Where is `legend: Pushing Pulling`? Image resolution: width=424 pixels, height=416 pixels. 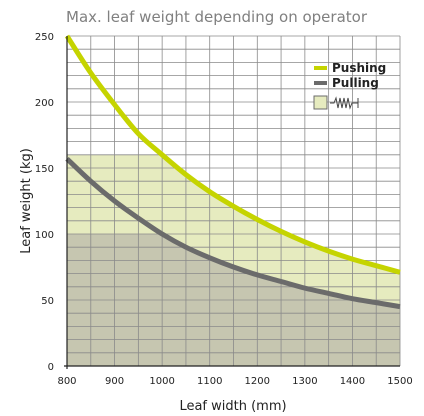 legend: Pushing Pulling is located at coordinates (349, 85).